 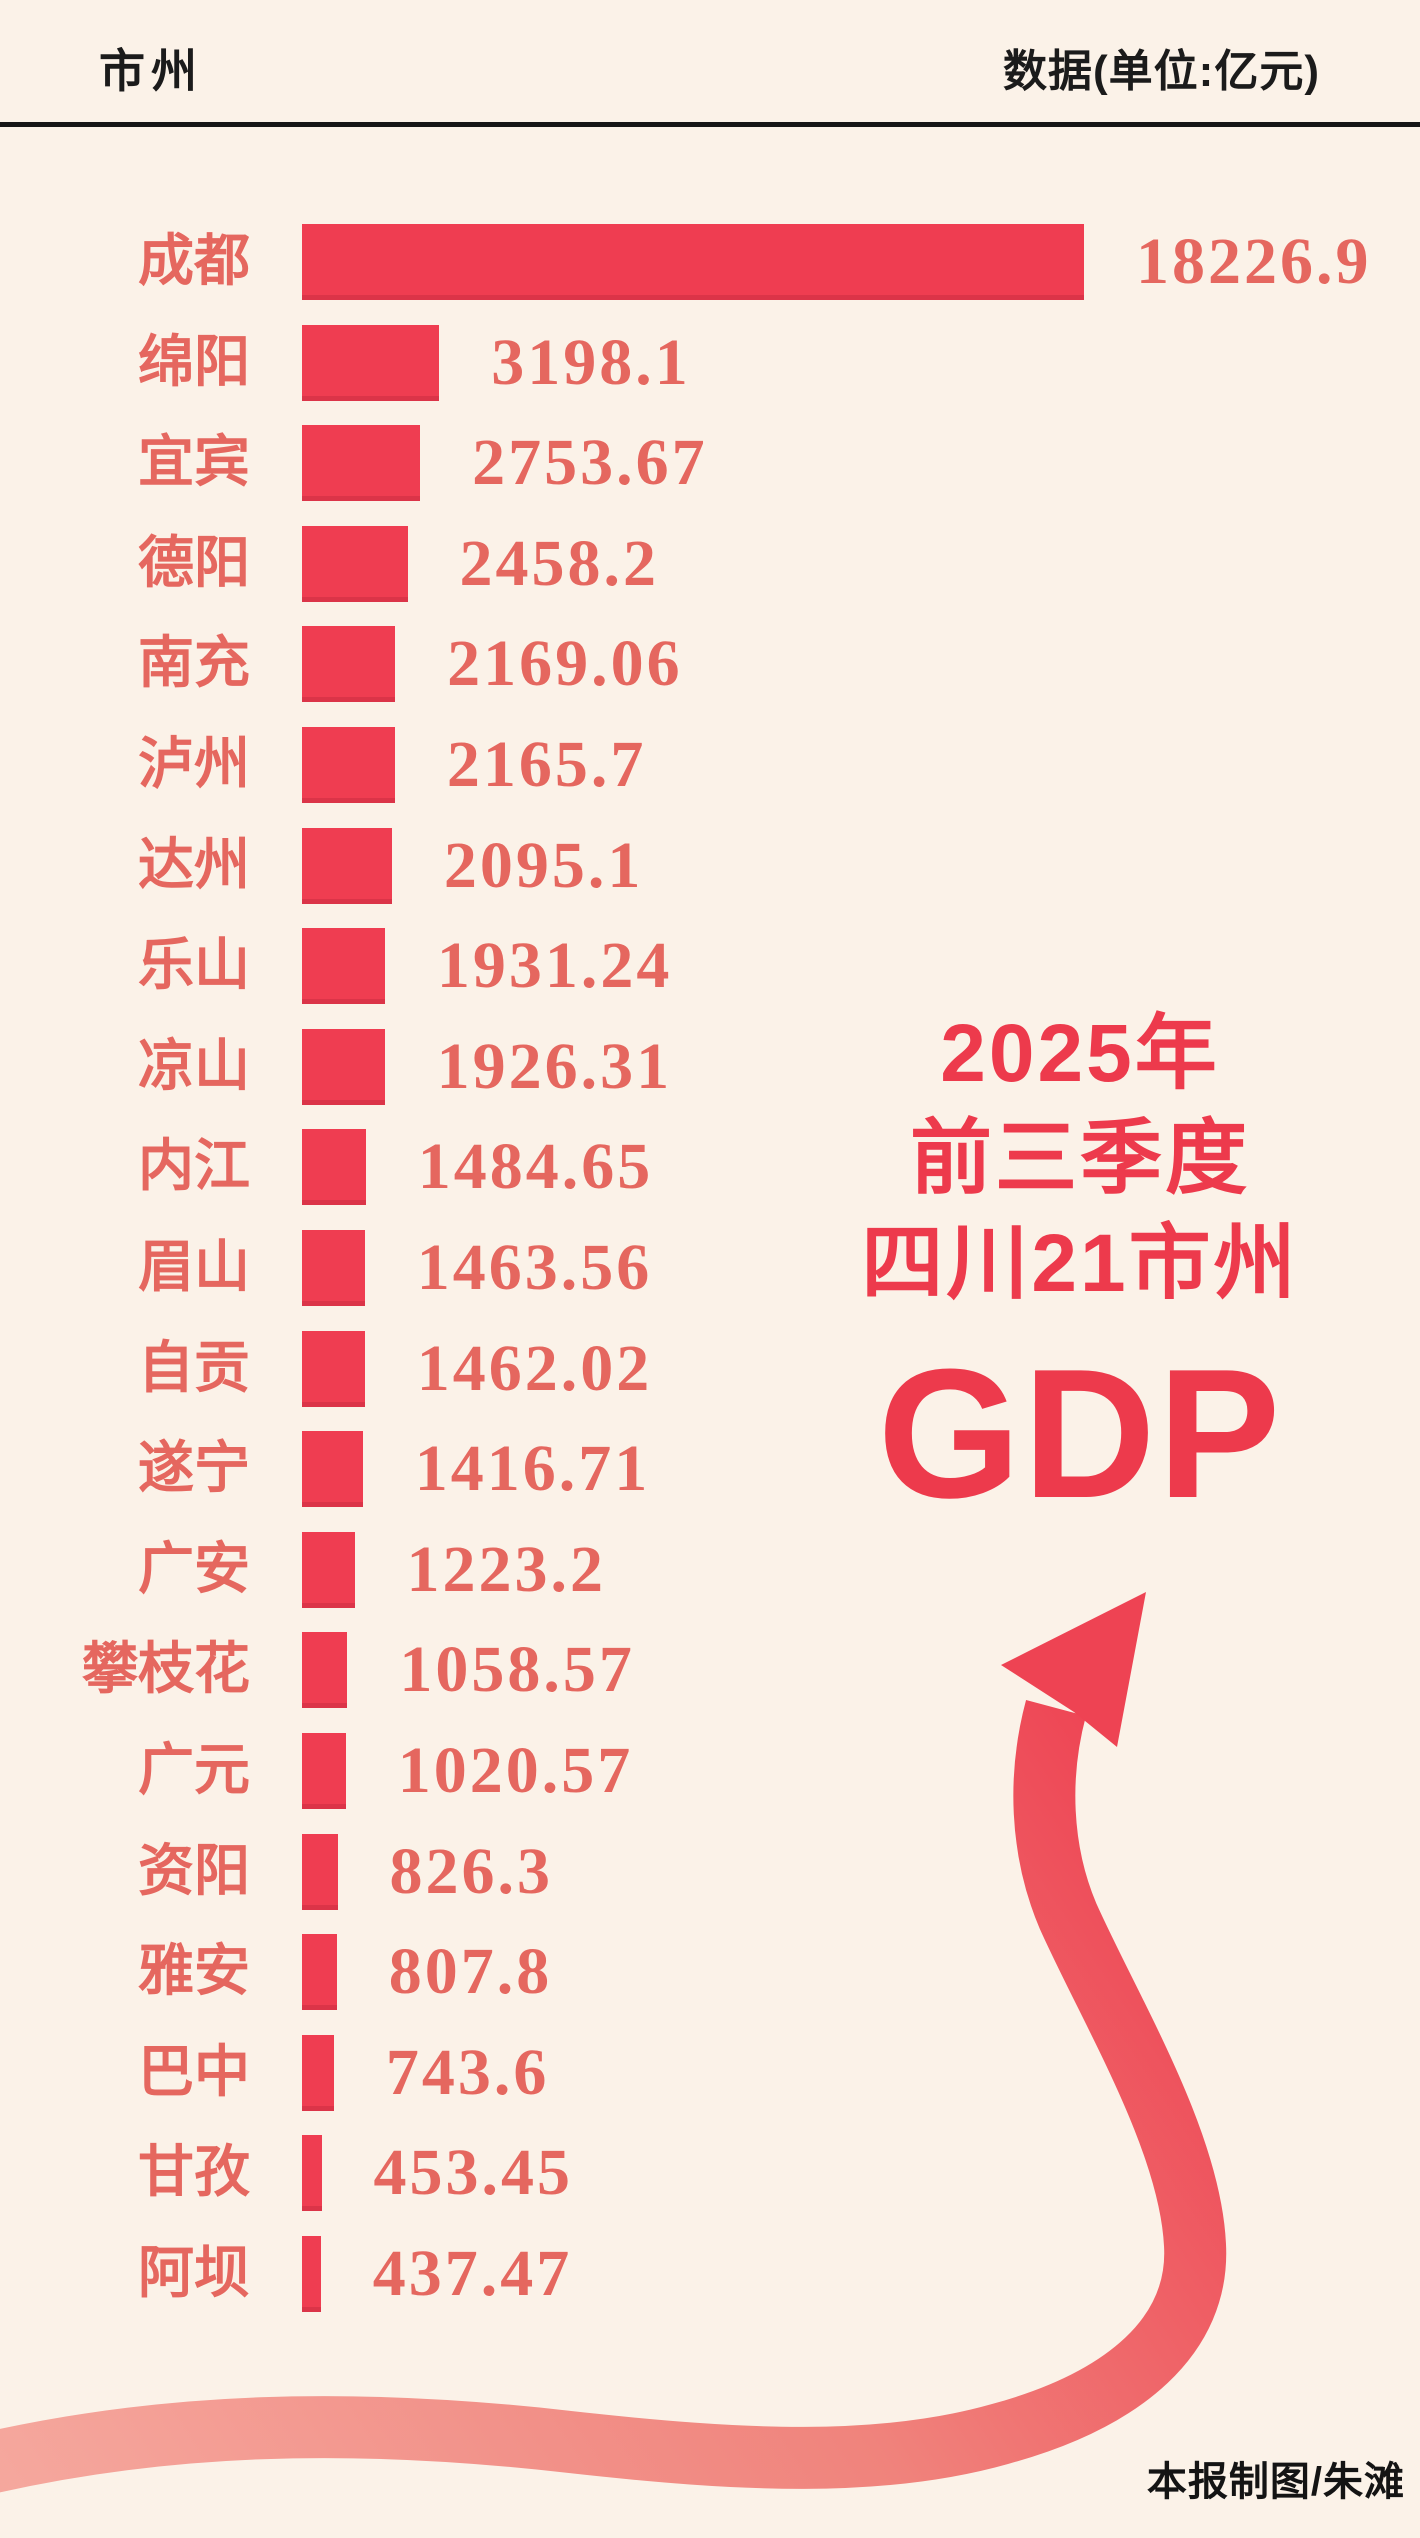 What do you see at coordinates (194, 463) in the screenshot?
I see `city-label: 宜宾` at bounding box center [194, 463].